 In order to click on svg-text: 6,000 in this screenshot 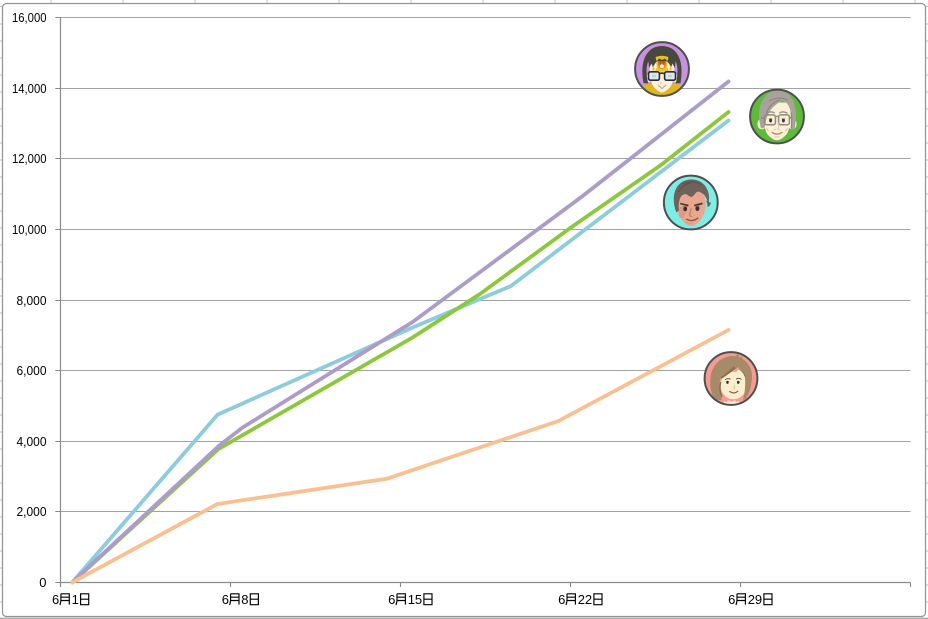, I will do `click(32, 370)`.